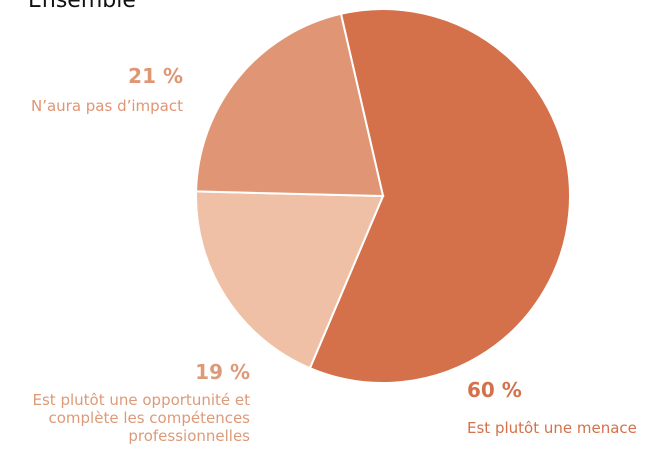  What do you see at coordinates (494, 390) in the screenshot?
I see `value-label: 60 %` at bounding box center [494, 390].